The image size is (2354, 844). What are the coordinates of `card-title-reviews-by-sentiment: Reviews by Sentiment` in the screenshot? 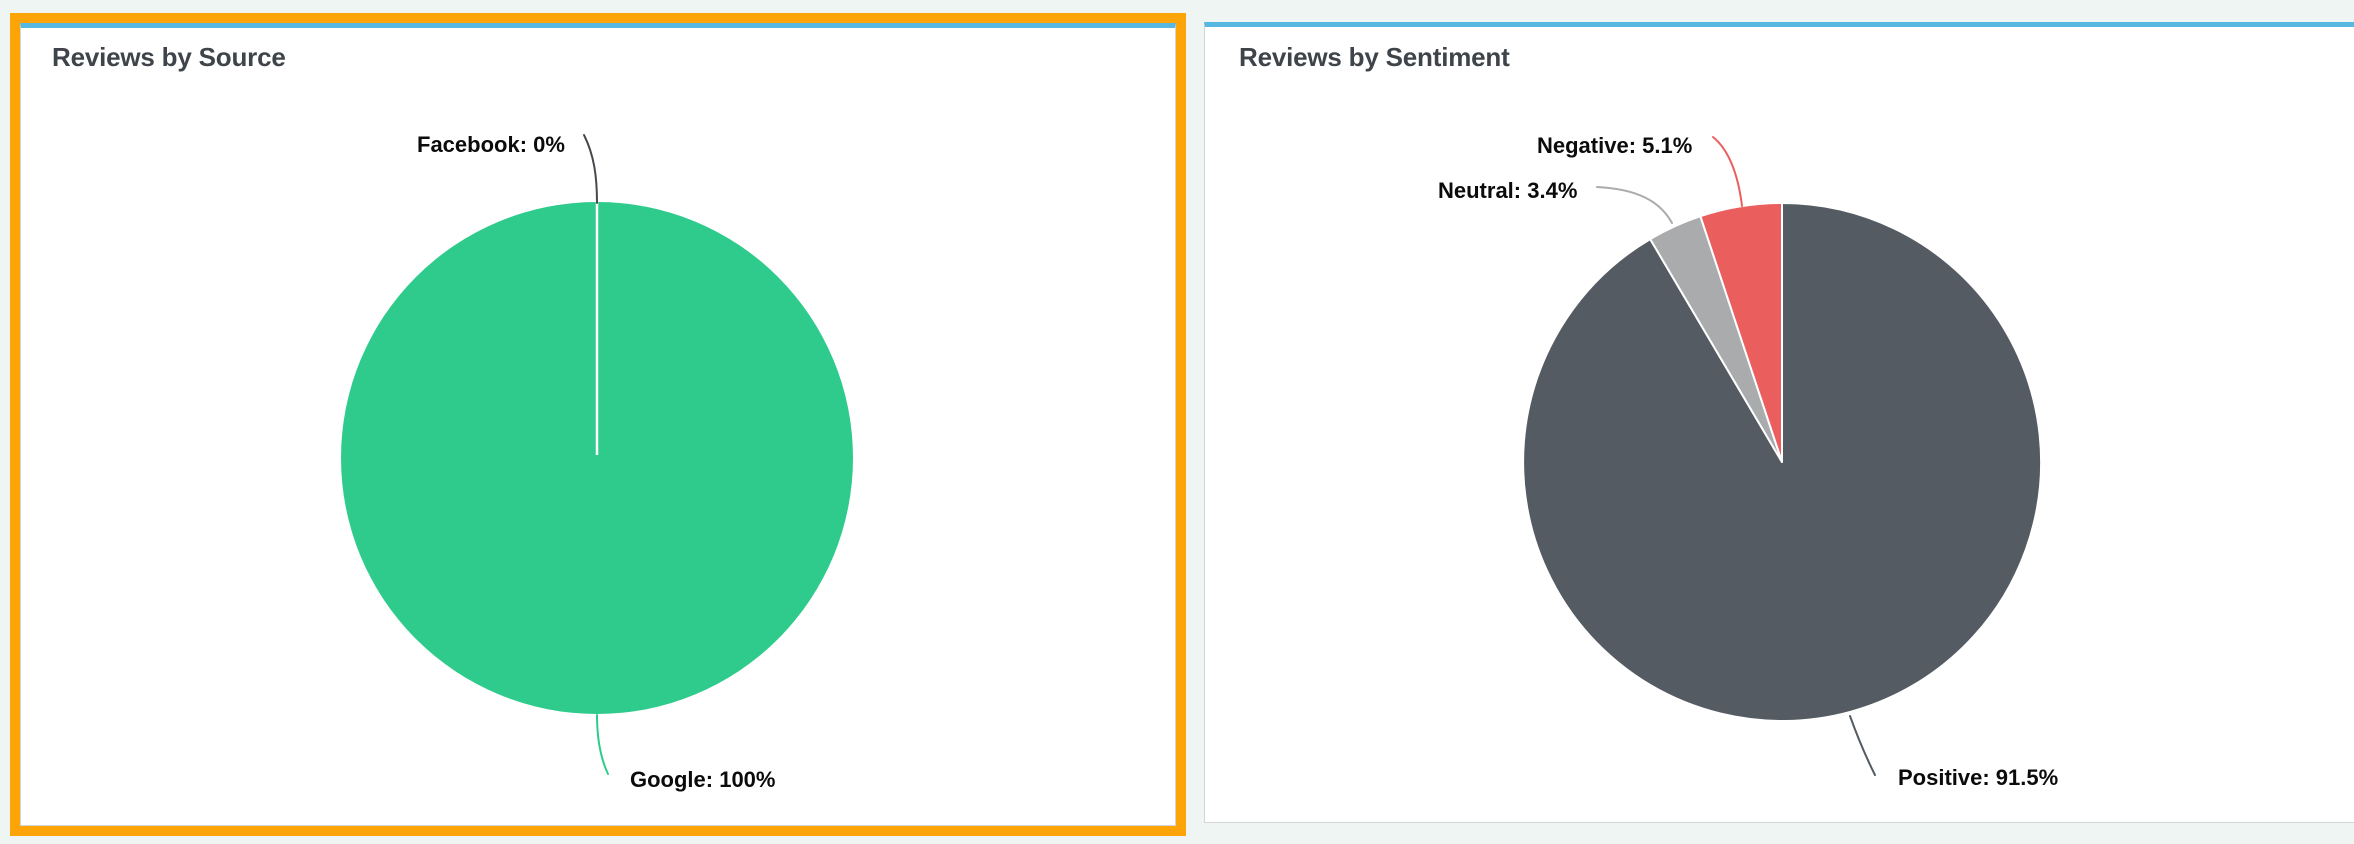 It's located at (1374, 57).